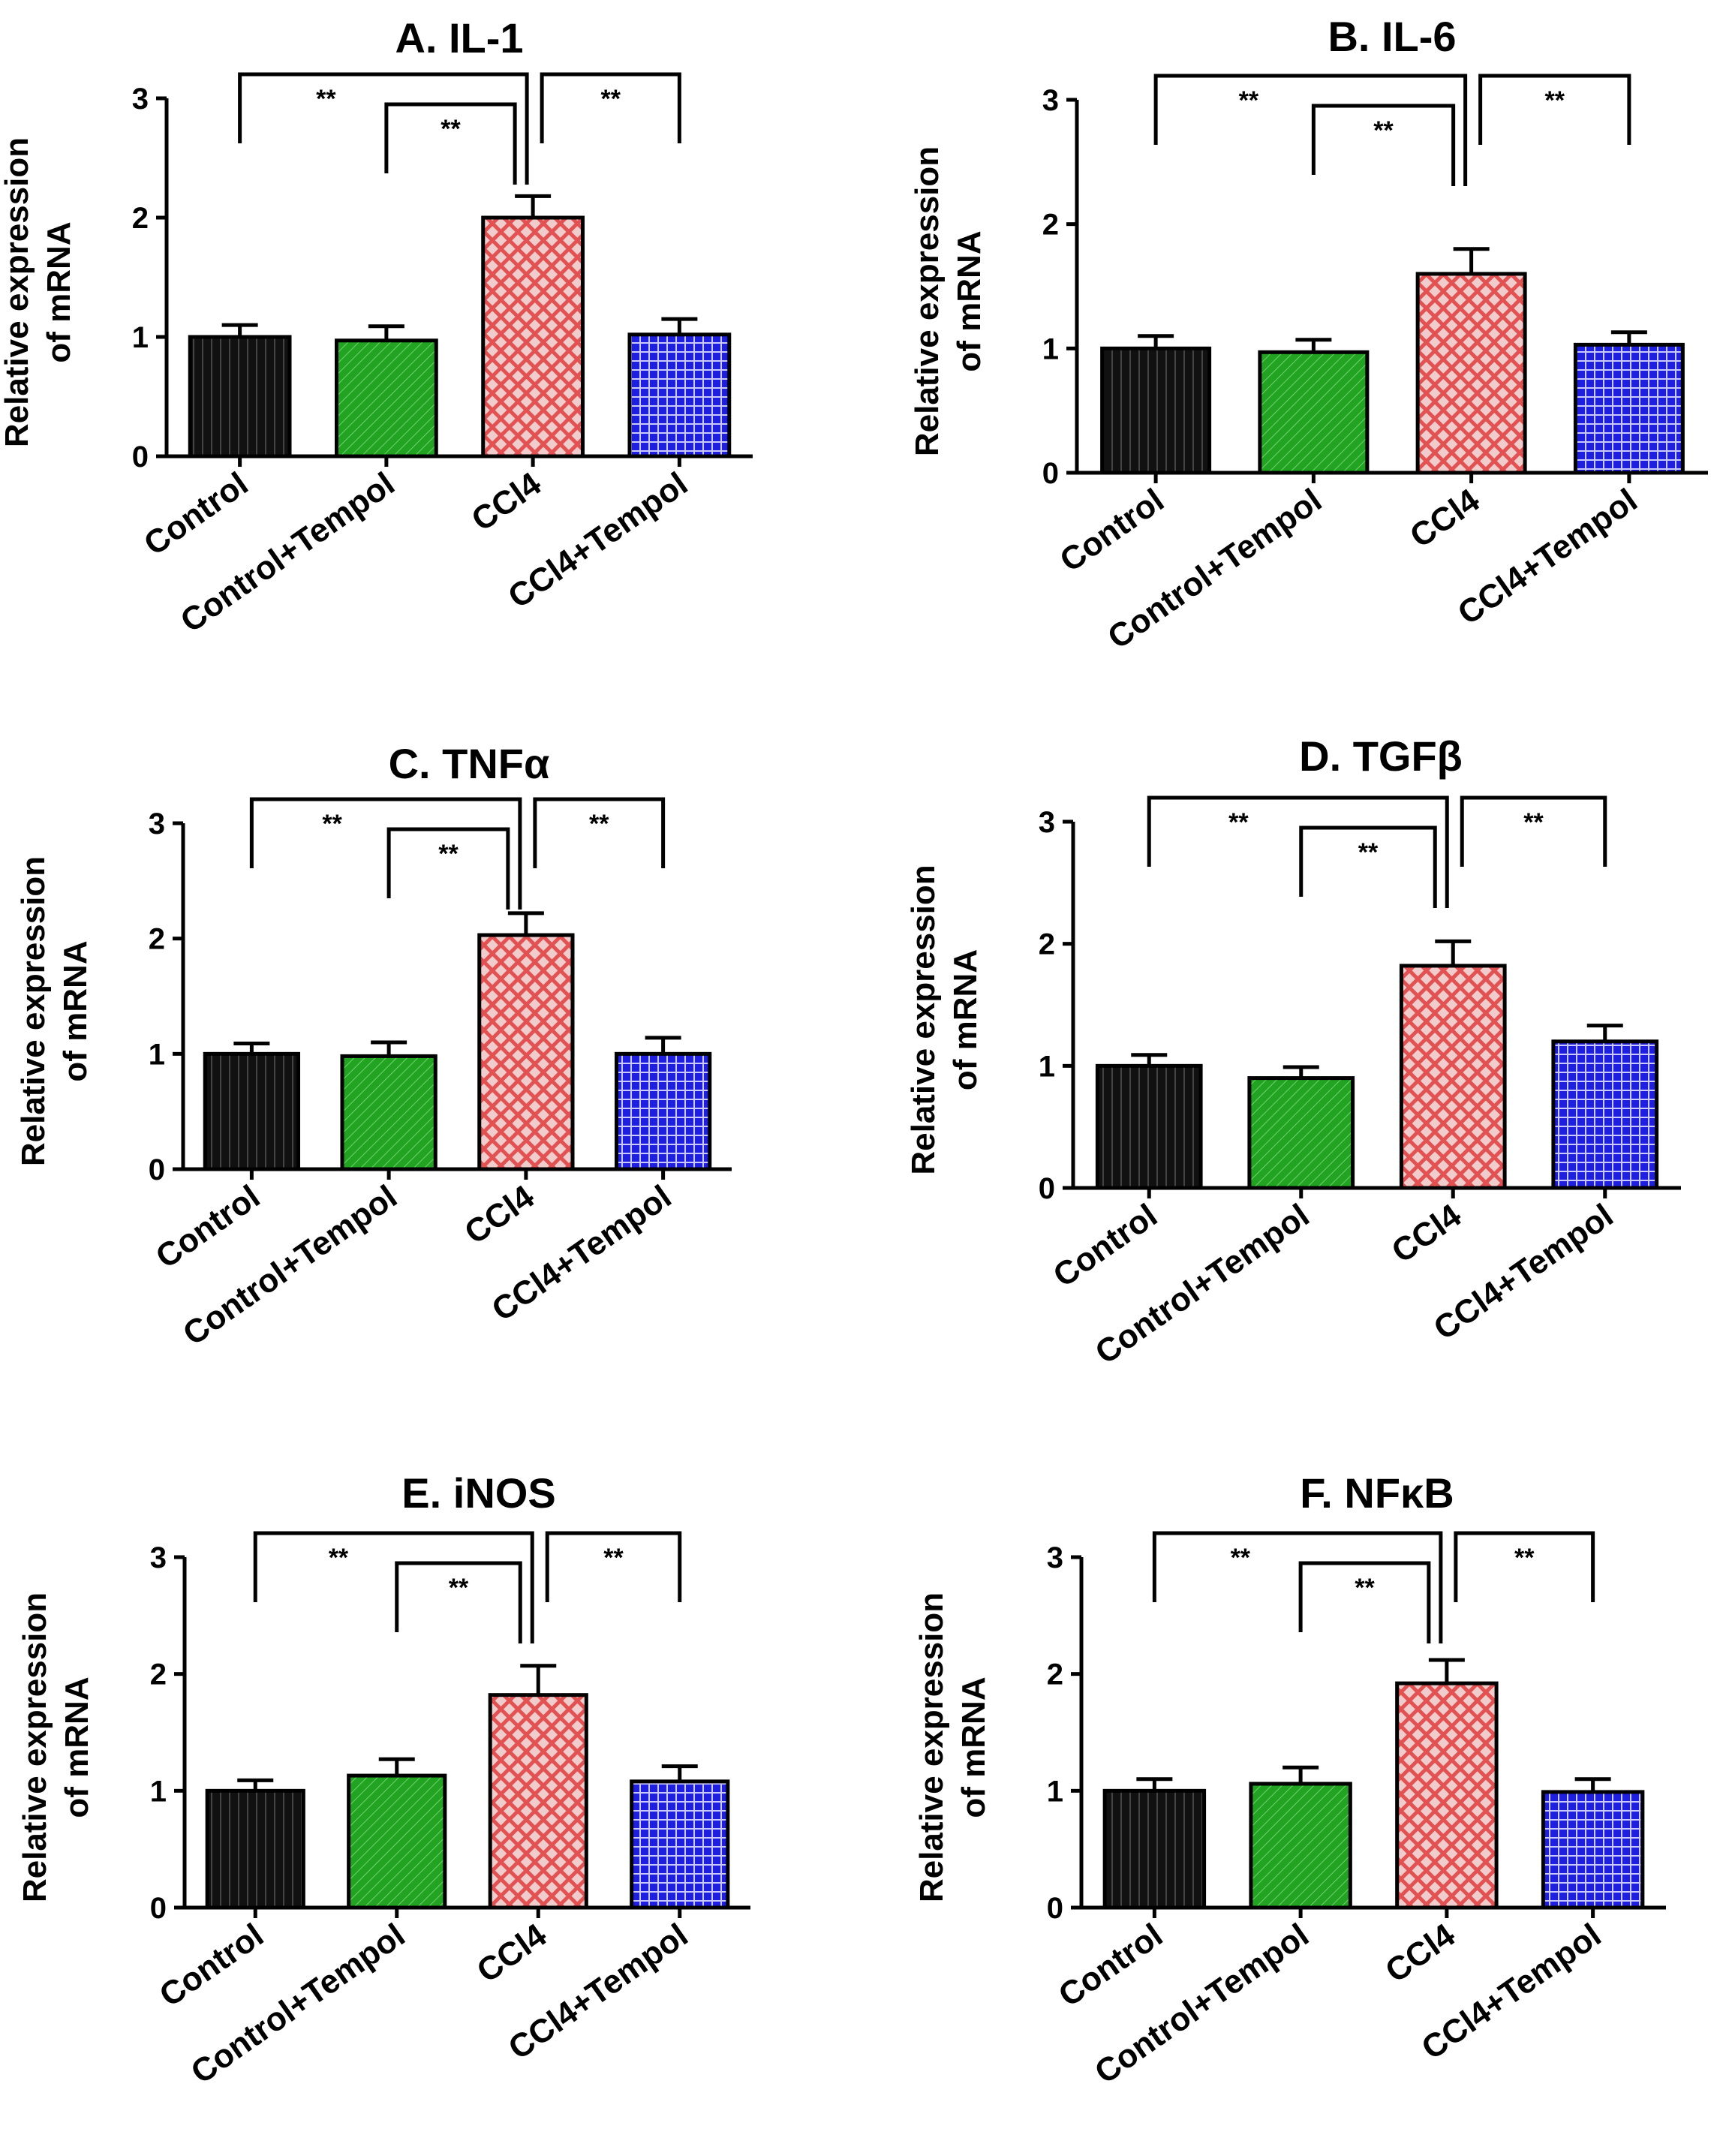 Image resolution: width=1717 pixels, height=2156 pixels. What do you see at coordinates (1381, 756) in the screenshot?
I see `chart-title: D. TGFβ` at bounding box center [1381, 756].